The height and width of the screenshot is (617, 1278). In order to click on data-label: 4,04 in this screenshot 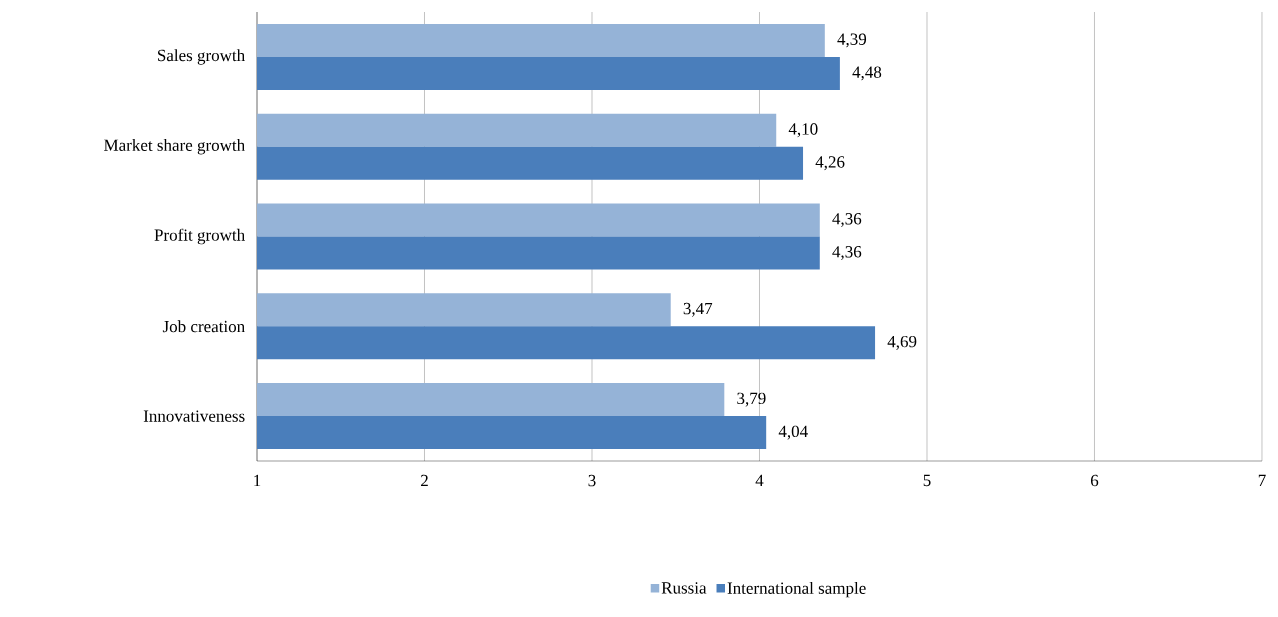, I will do `click(793, 432)`.